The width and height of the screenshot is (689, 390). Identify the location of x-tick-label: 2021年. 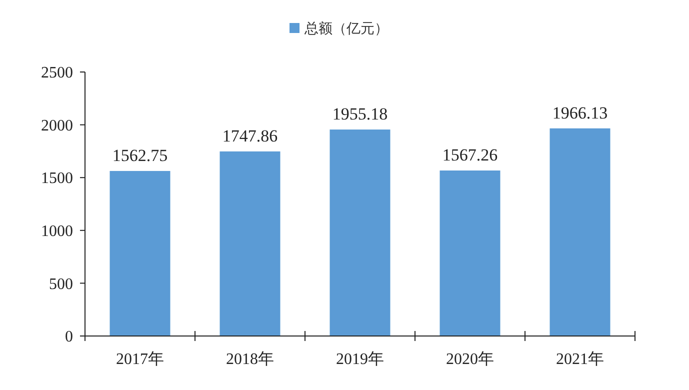
(580, 359).